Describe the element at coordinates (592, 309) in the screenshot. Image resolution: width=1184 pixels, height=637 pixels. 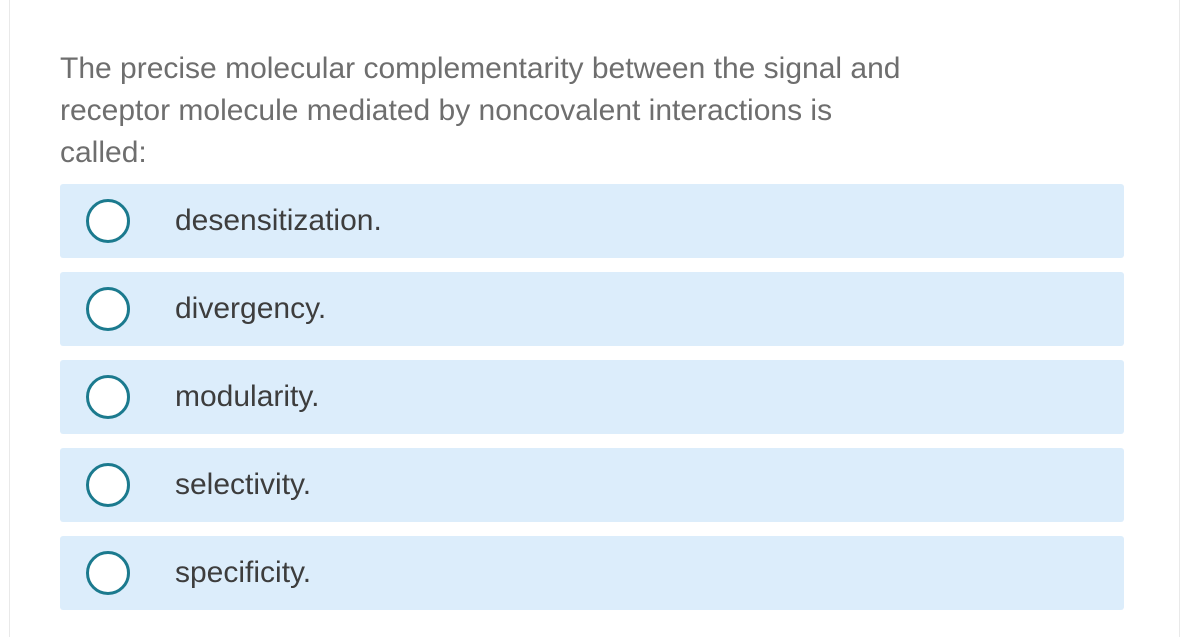
I see `answer-option-divergency: divergency.` at that location.